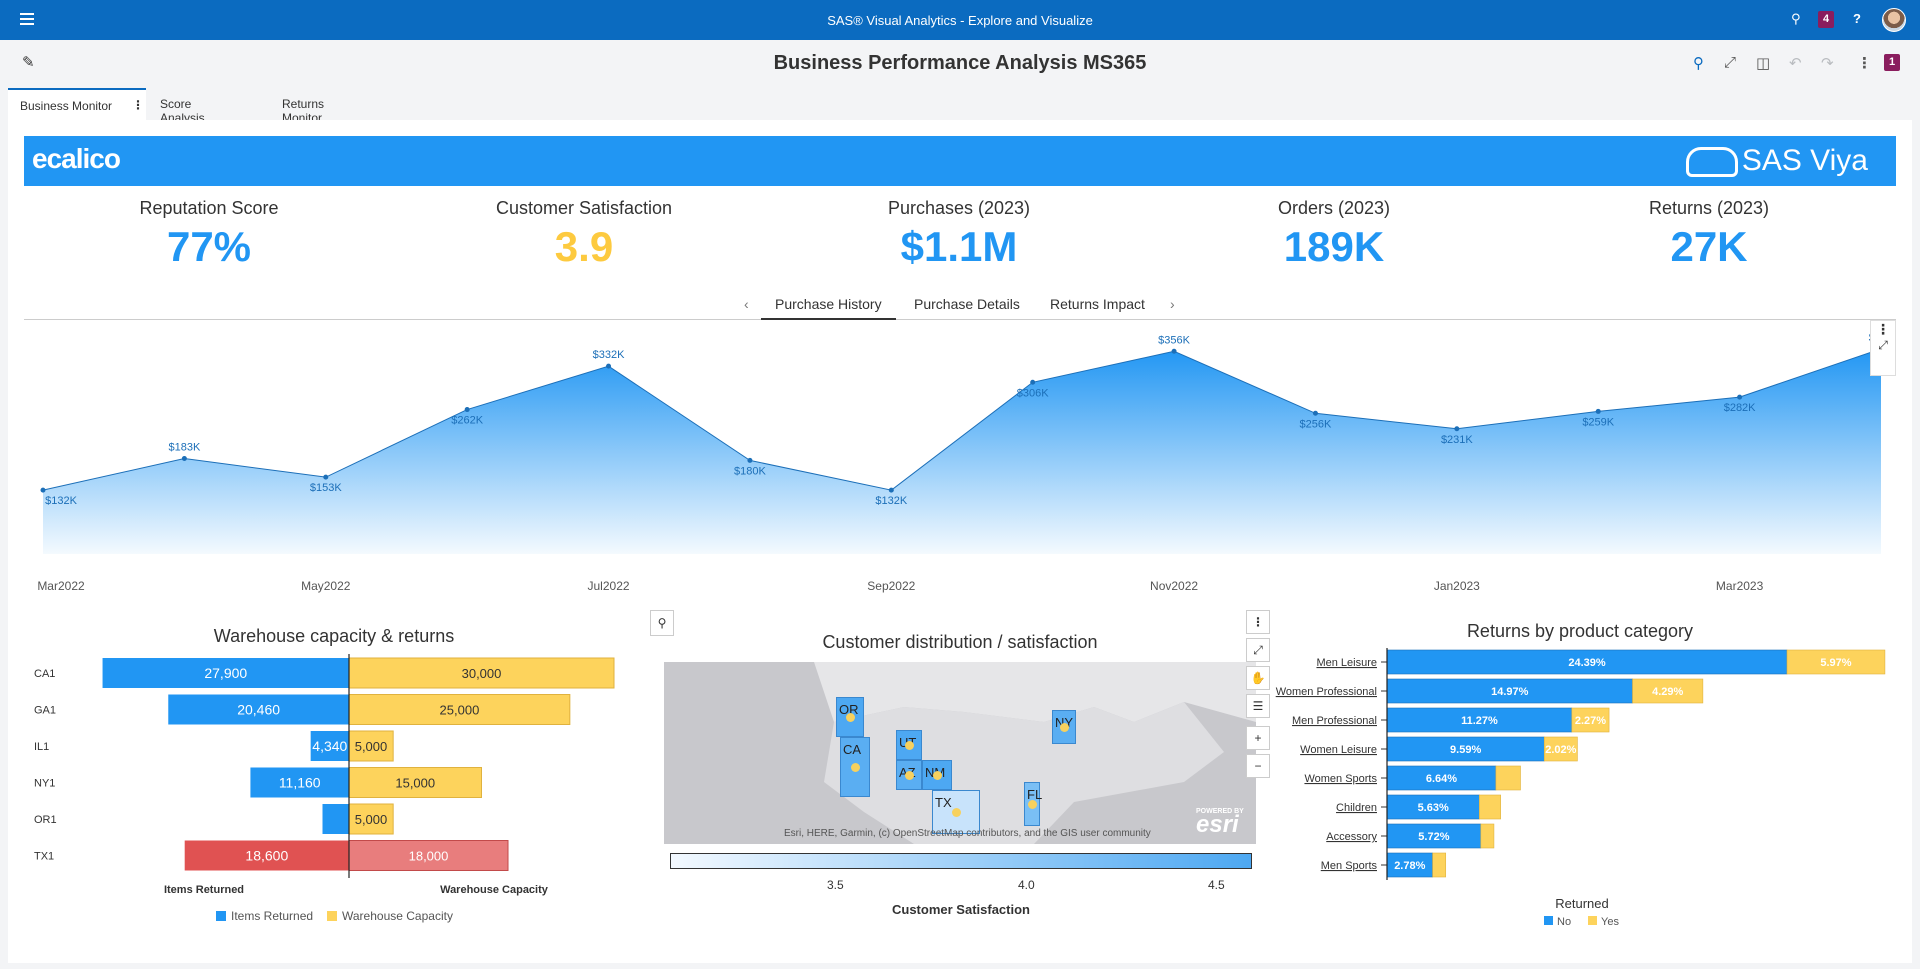 This screenshot has width=1920, height=969. What do you see at coordinates (1709, 208) in the screenshot?
I see `kpi-label: Returns (2023)` at bounding box center [1709, 208].